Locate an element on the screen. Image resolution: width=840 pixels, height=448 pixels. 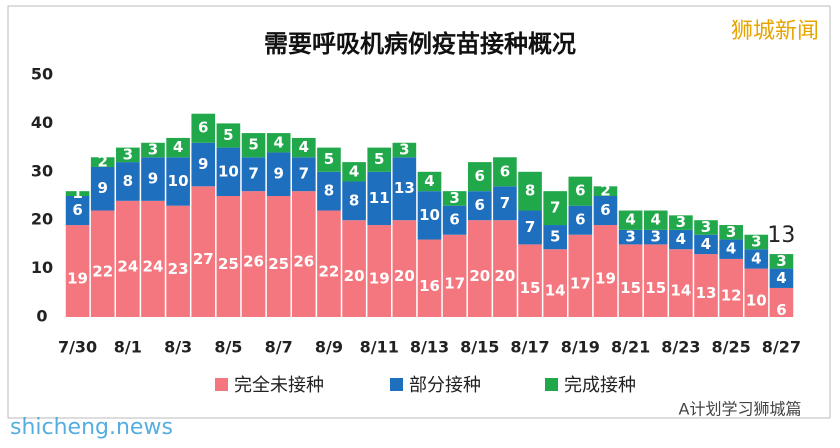
legend-label: 完全未接种 is located at coordinates (279, 385).